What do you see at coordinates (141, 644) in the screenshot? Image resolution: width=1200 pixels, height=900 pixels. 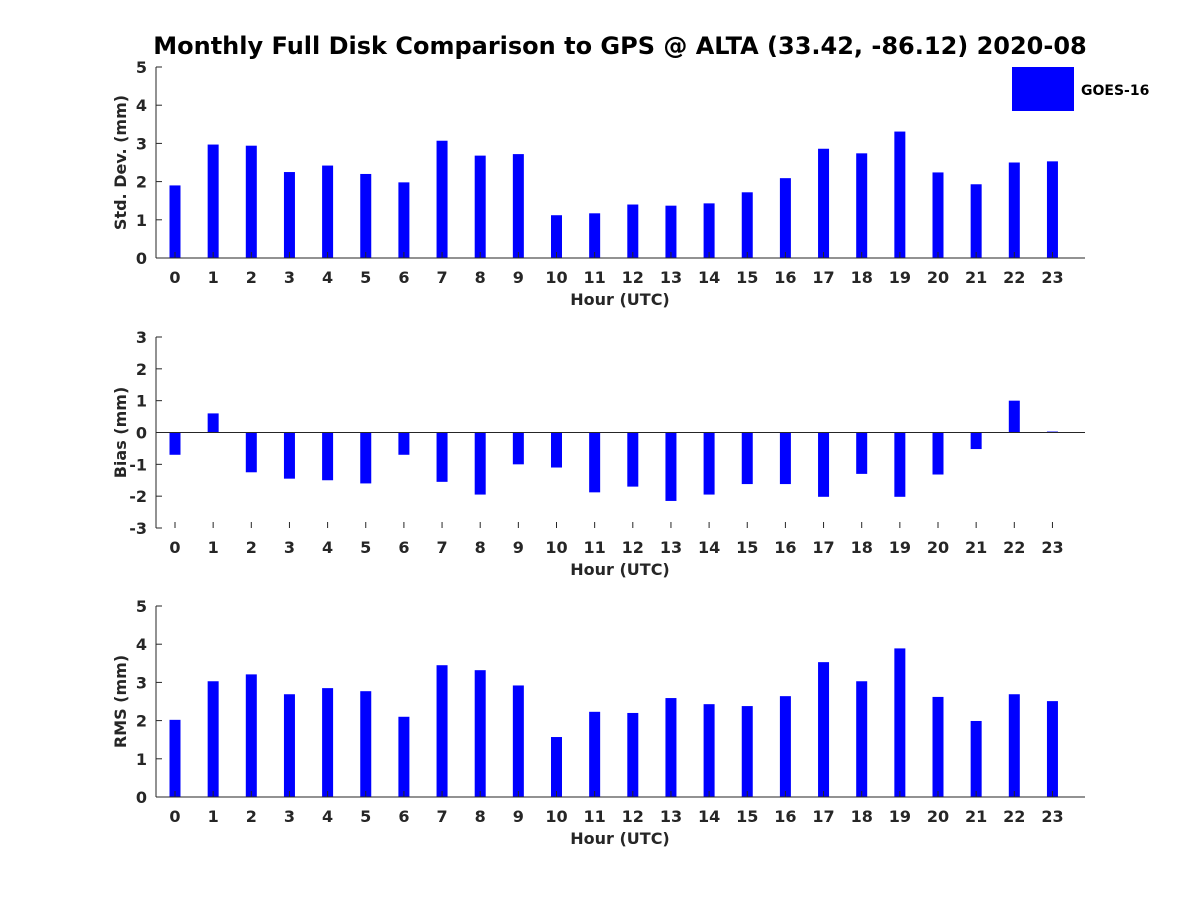 I see `y-tick-label: 4` at bounding box center [141, 644].